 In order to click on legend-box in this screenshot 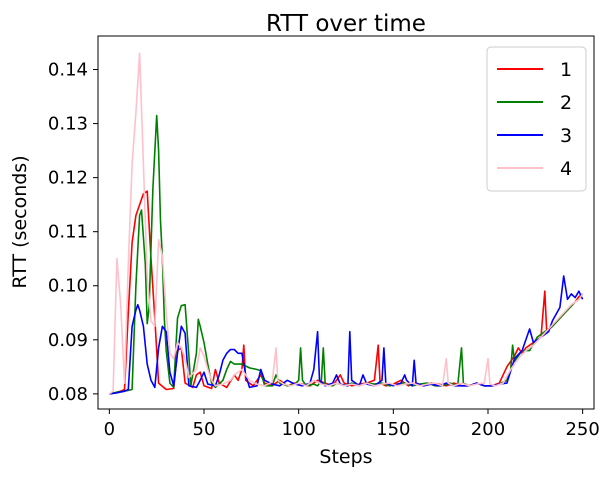, I will do `click(536, 119)`.